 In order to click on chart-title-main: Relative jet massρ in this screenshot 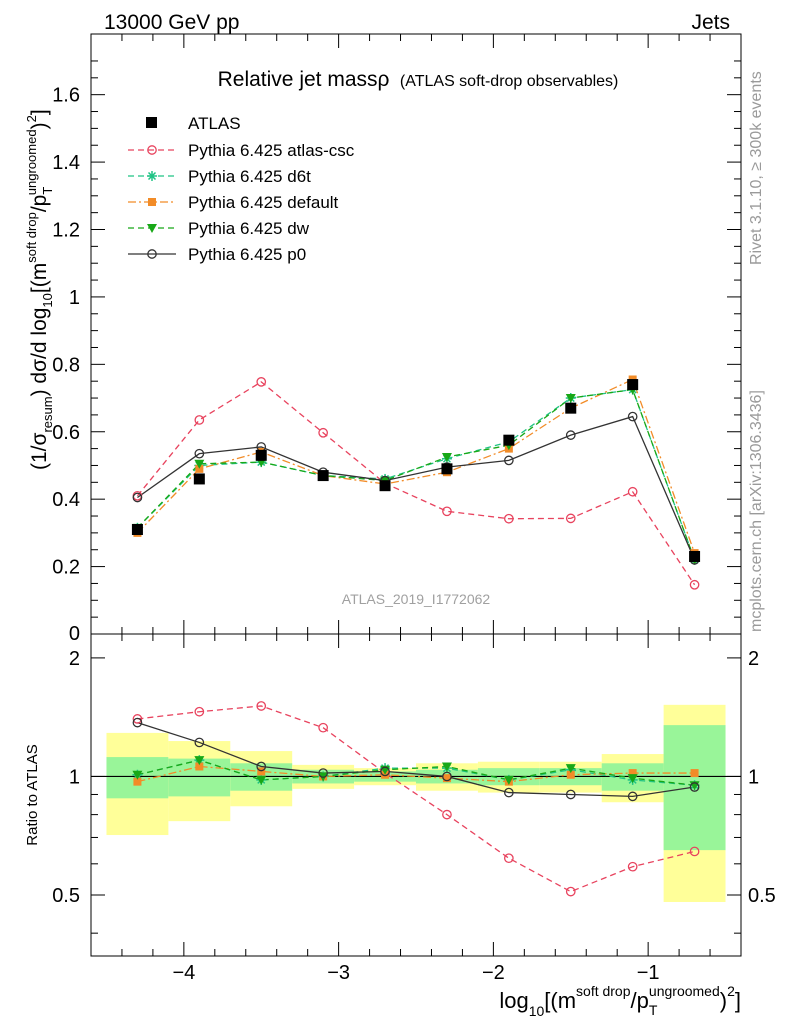, I will do `click(304, 79)`.